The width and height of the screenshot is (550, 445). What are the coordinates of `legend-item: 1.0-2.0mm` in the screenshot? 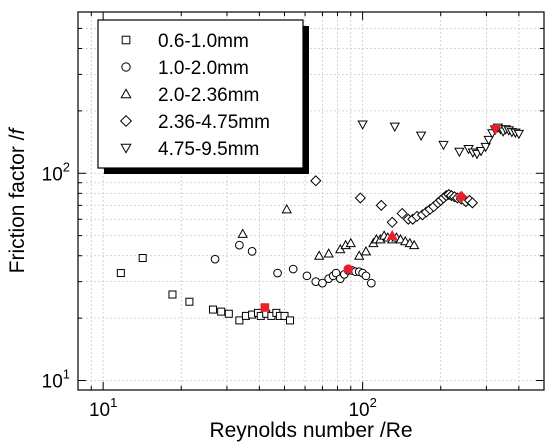 It's located at (185, 68).